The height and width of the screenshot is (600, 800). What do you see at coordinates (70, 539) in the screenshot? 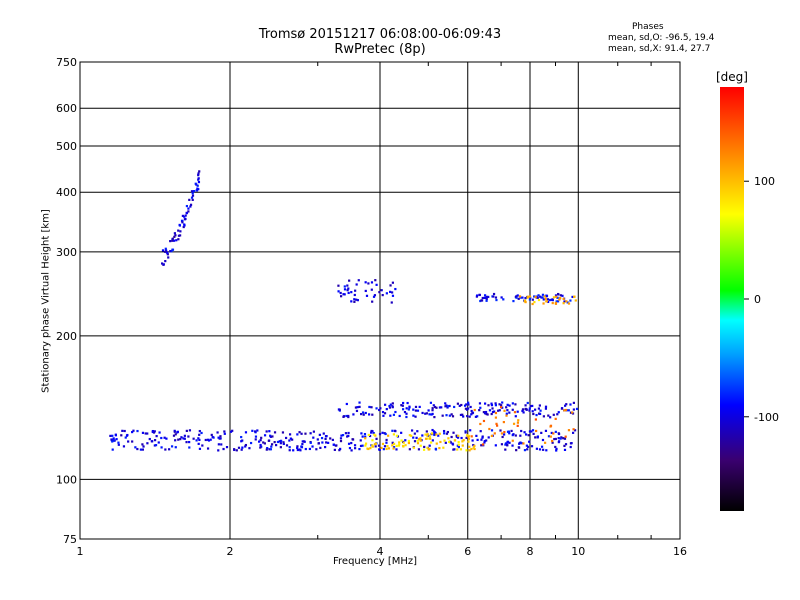
I see `y-tick-label: 75` at bounding box center [70, 539].